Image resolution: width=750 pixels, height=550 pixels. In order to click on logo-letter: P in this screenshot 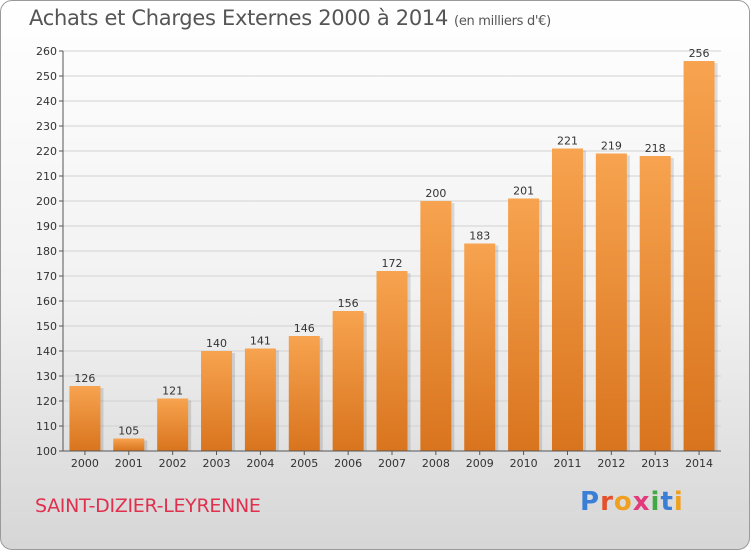, I will do `click(590, 502)`.